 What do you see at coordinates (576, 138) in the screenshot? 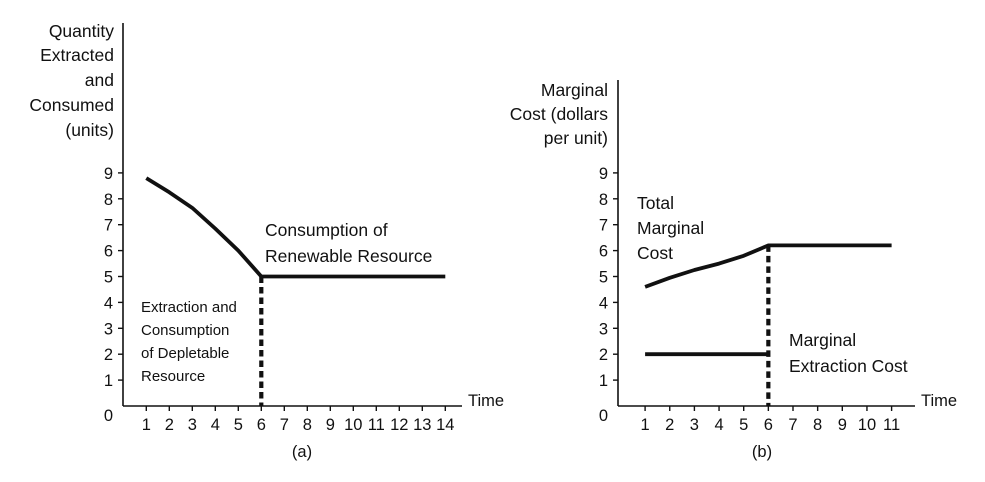
I see `panel-b-ylabel-line: per unit)` at bounding box center [576, 138].